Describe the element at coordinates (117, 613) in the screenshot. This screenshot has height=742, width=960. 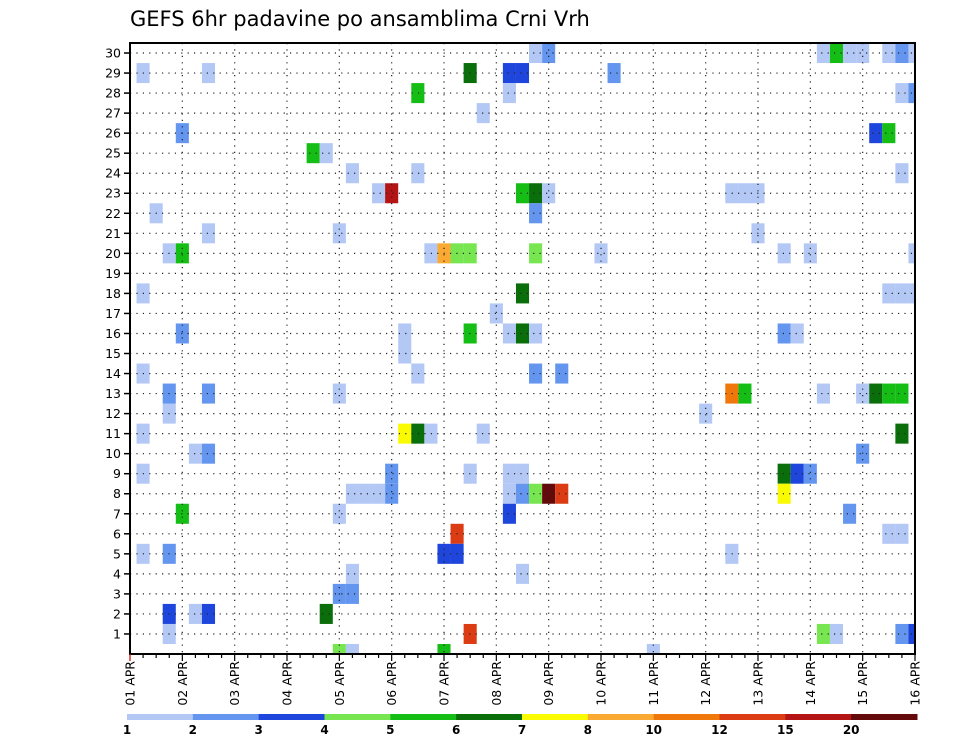
I see `y-tick-label: 2` at that location.